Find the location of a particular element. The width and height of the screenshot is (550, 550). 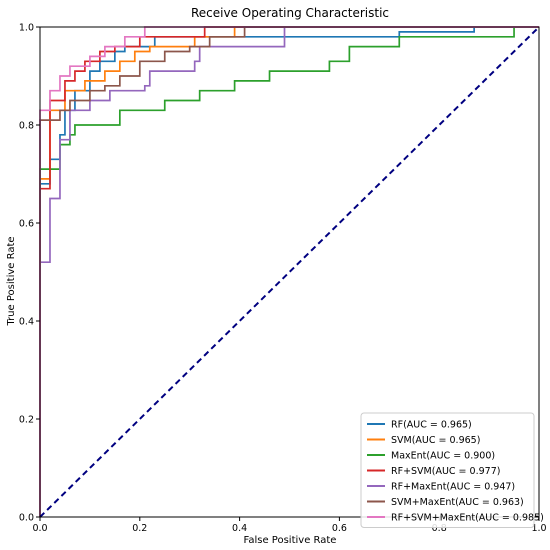

y-tick-label: 1.0 is located at coordinates (26, 28).